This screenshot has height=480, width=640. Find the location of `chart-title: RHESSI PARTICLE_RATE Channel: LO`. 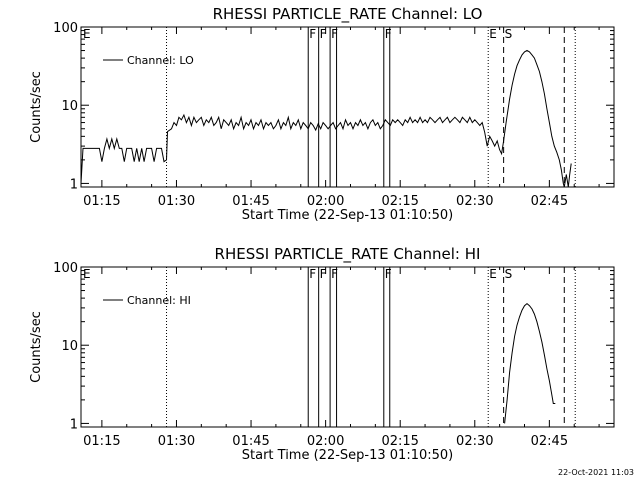

chart-title: RHESSI PARTICLE_RATE Channel: LO is located at coordinates (348, 14).